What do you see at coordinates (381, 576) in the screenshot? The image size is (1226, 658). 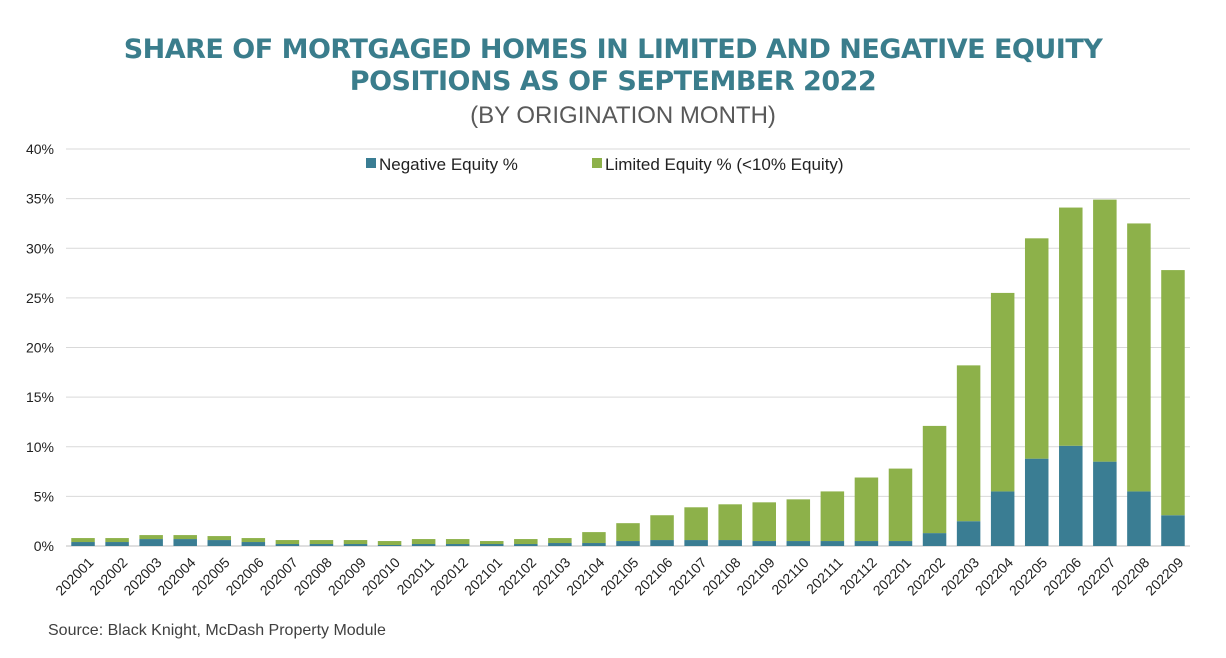 I see `x-tick-label: 202010` at bounding box center [381, 576].